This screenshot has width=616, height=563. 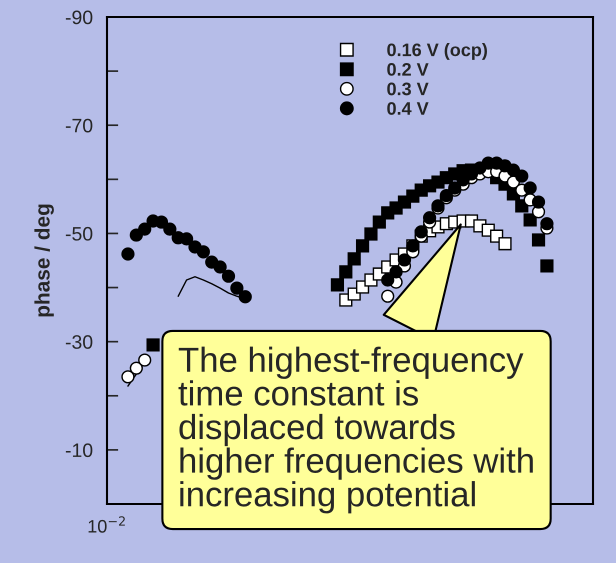 What do you see at coordinates (79, 342) in the screenshot?
I see `y-tick-label: -30` at bounding box center [79, 342].